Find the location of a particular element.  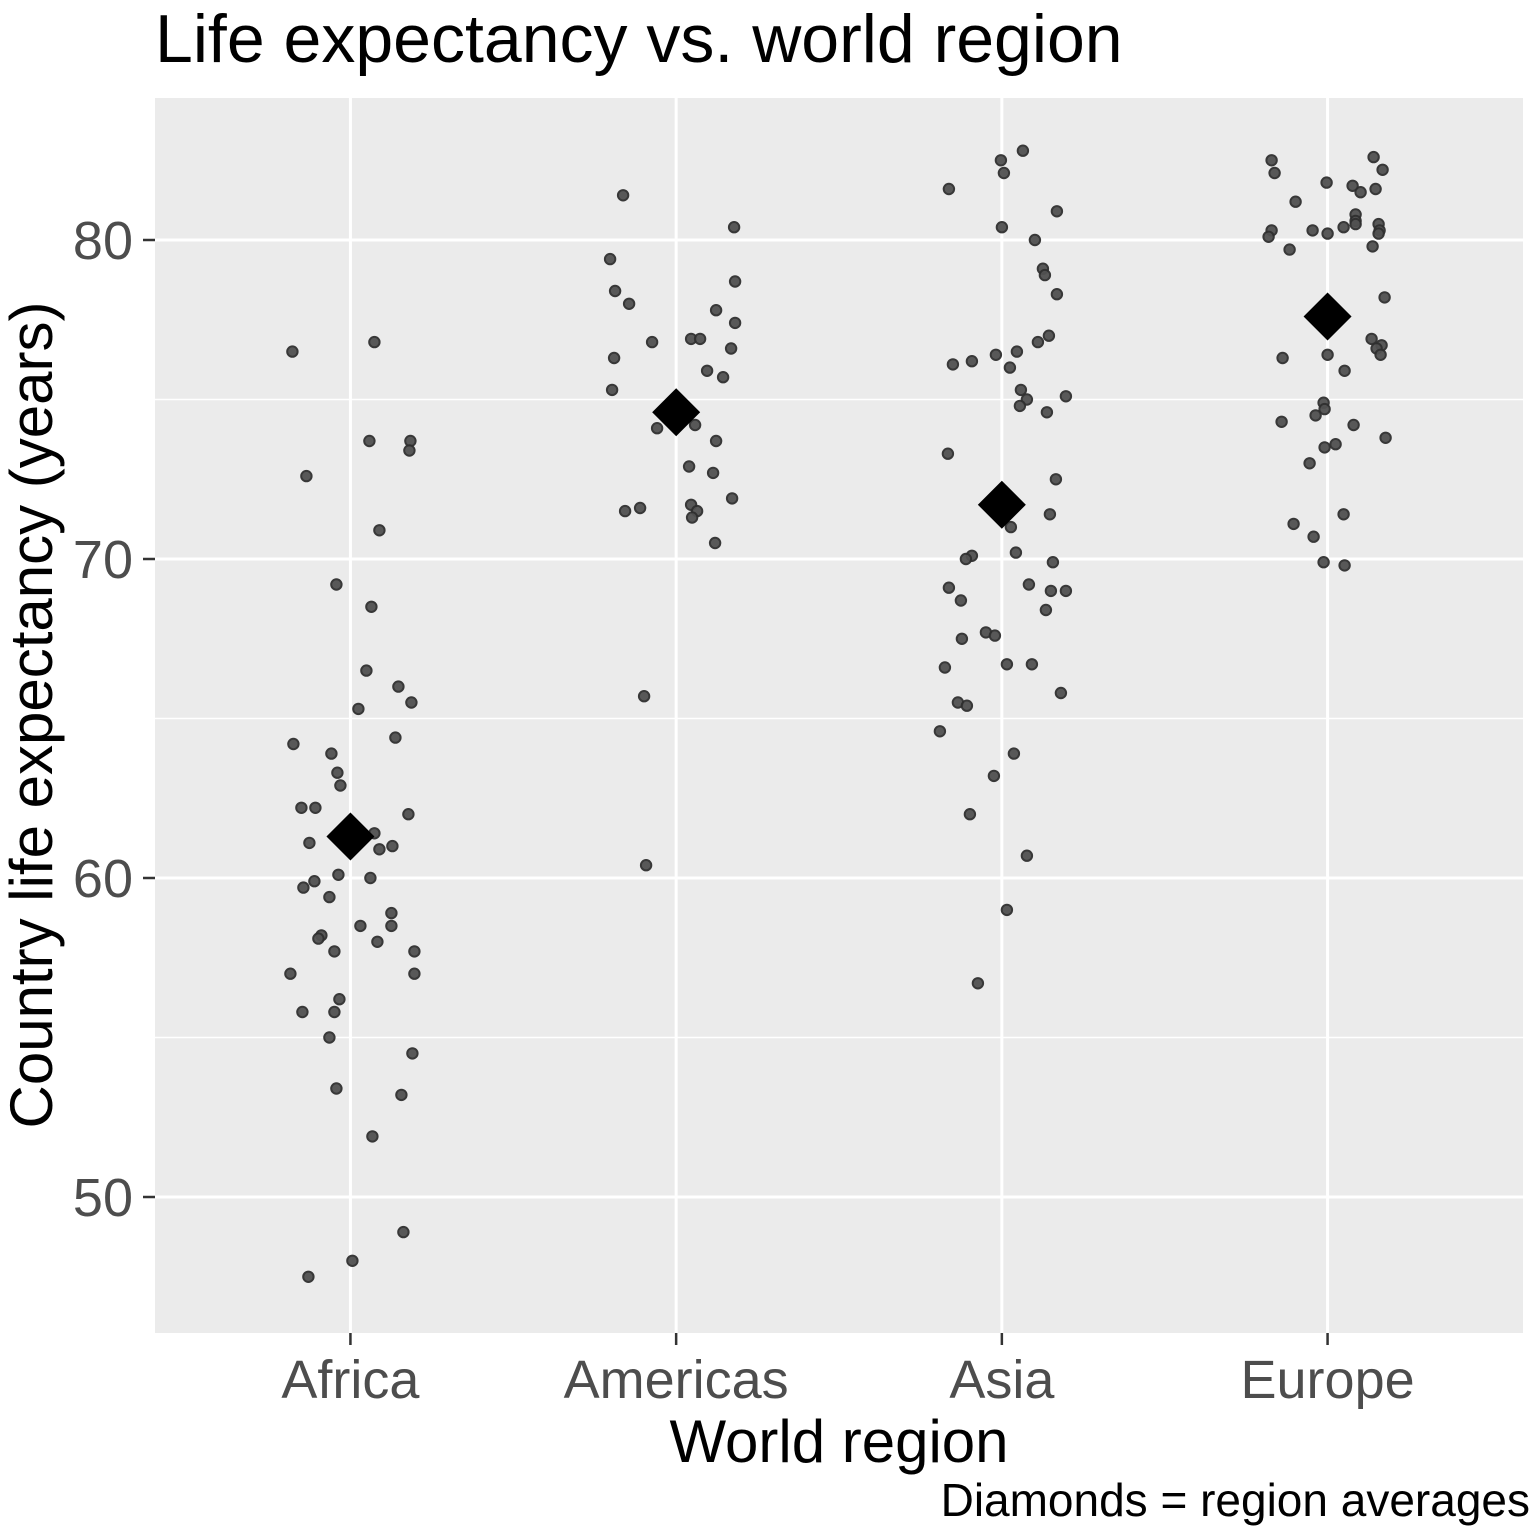

x-tick-label-asia: Asia is located at coordinates (1002, 1380).